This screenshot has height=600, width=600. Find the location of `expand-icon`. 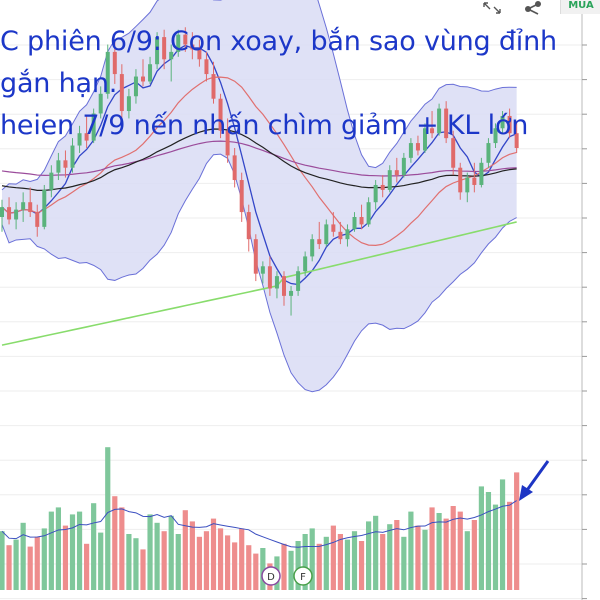

expand-icon is located at coordinates (492, 7).